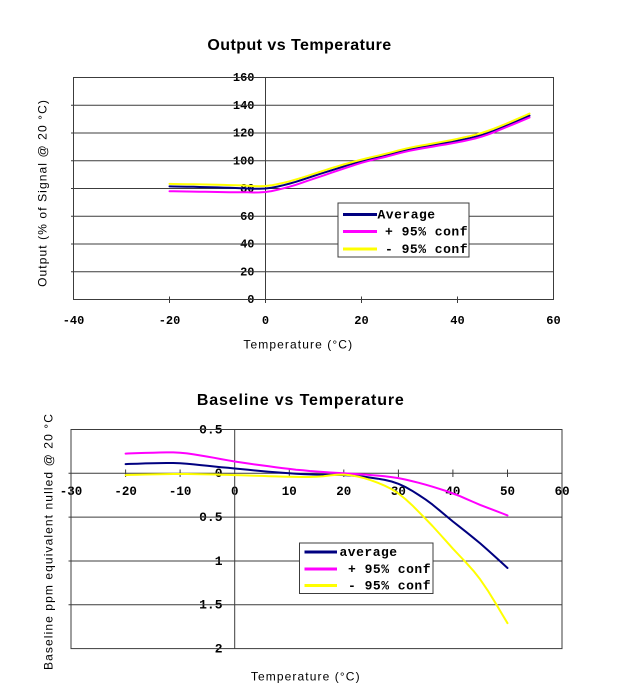 The image size is (628, 689). I want to click on svg-text: Average, so click(407, 215).